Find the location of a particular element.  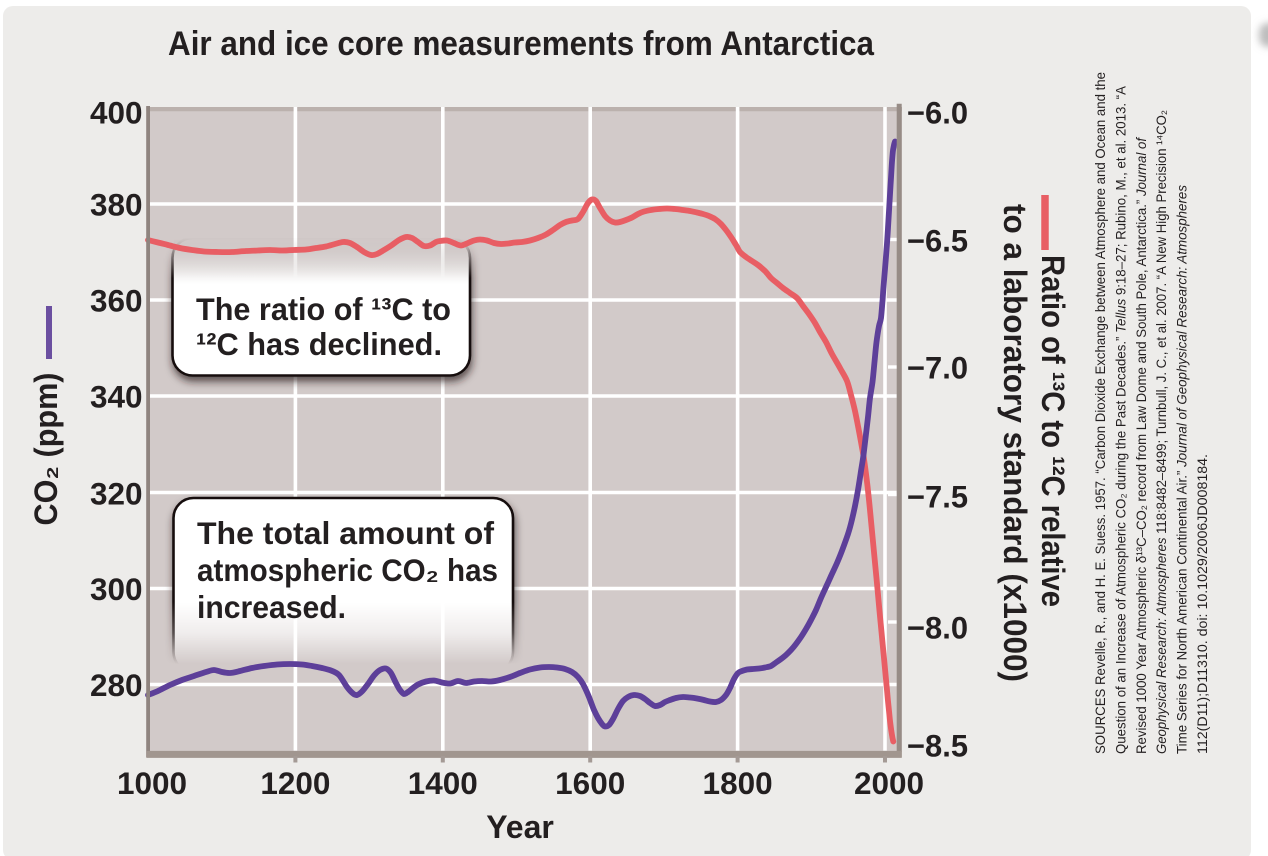

svg-text: 1200 is located at coordinates (295, 783).